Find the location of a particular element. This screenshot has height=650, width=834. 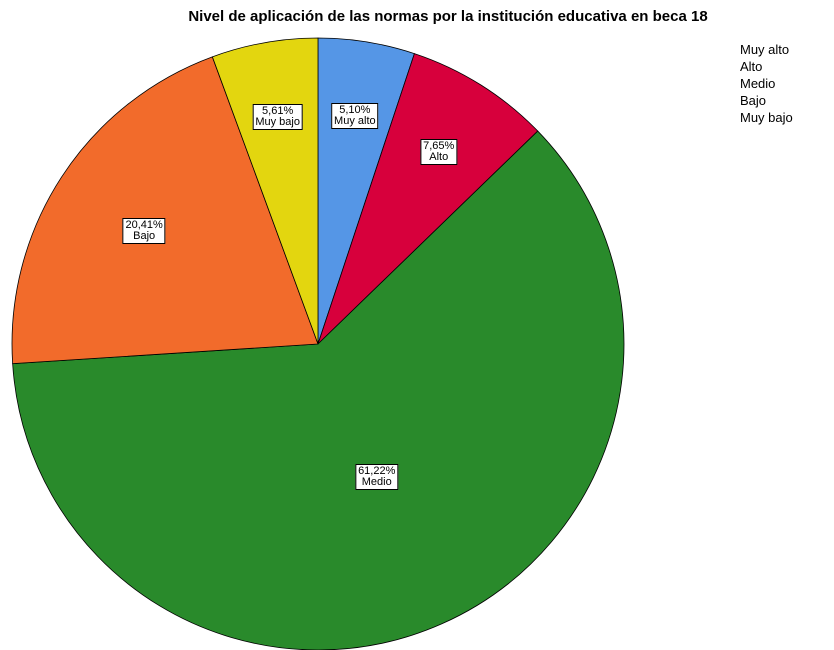

data-label: 5,10% Muy alto is located at coordinates (355, 116).